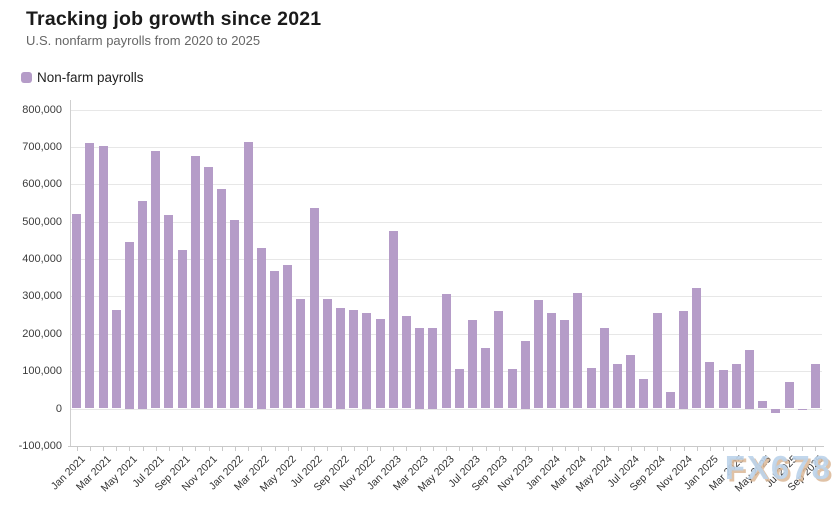  I want to click on y-tick-label: -100,000, so click(40, 445).